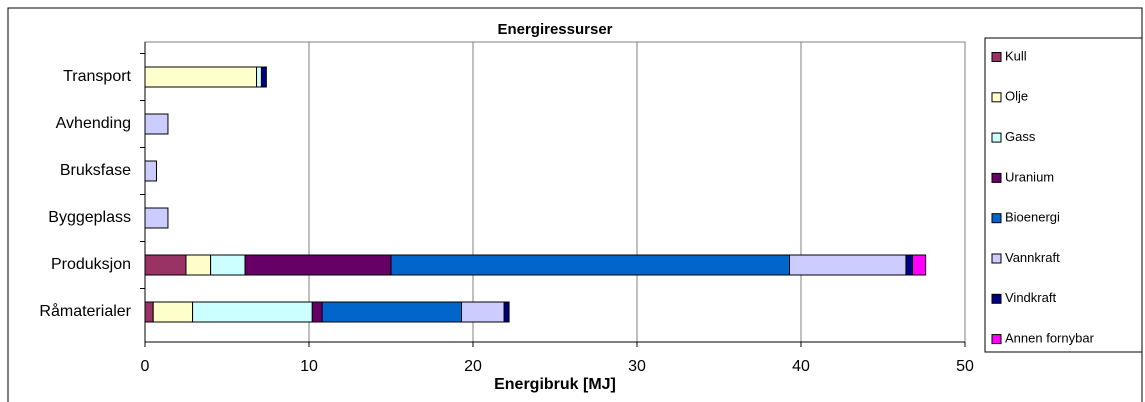  What do you see at coordinates (89, 217) in the screenshot?
I see `y-tick-label: Byggeplass` at bounding box center [89, 217].